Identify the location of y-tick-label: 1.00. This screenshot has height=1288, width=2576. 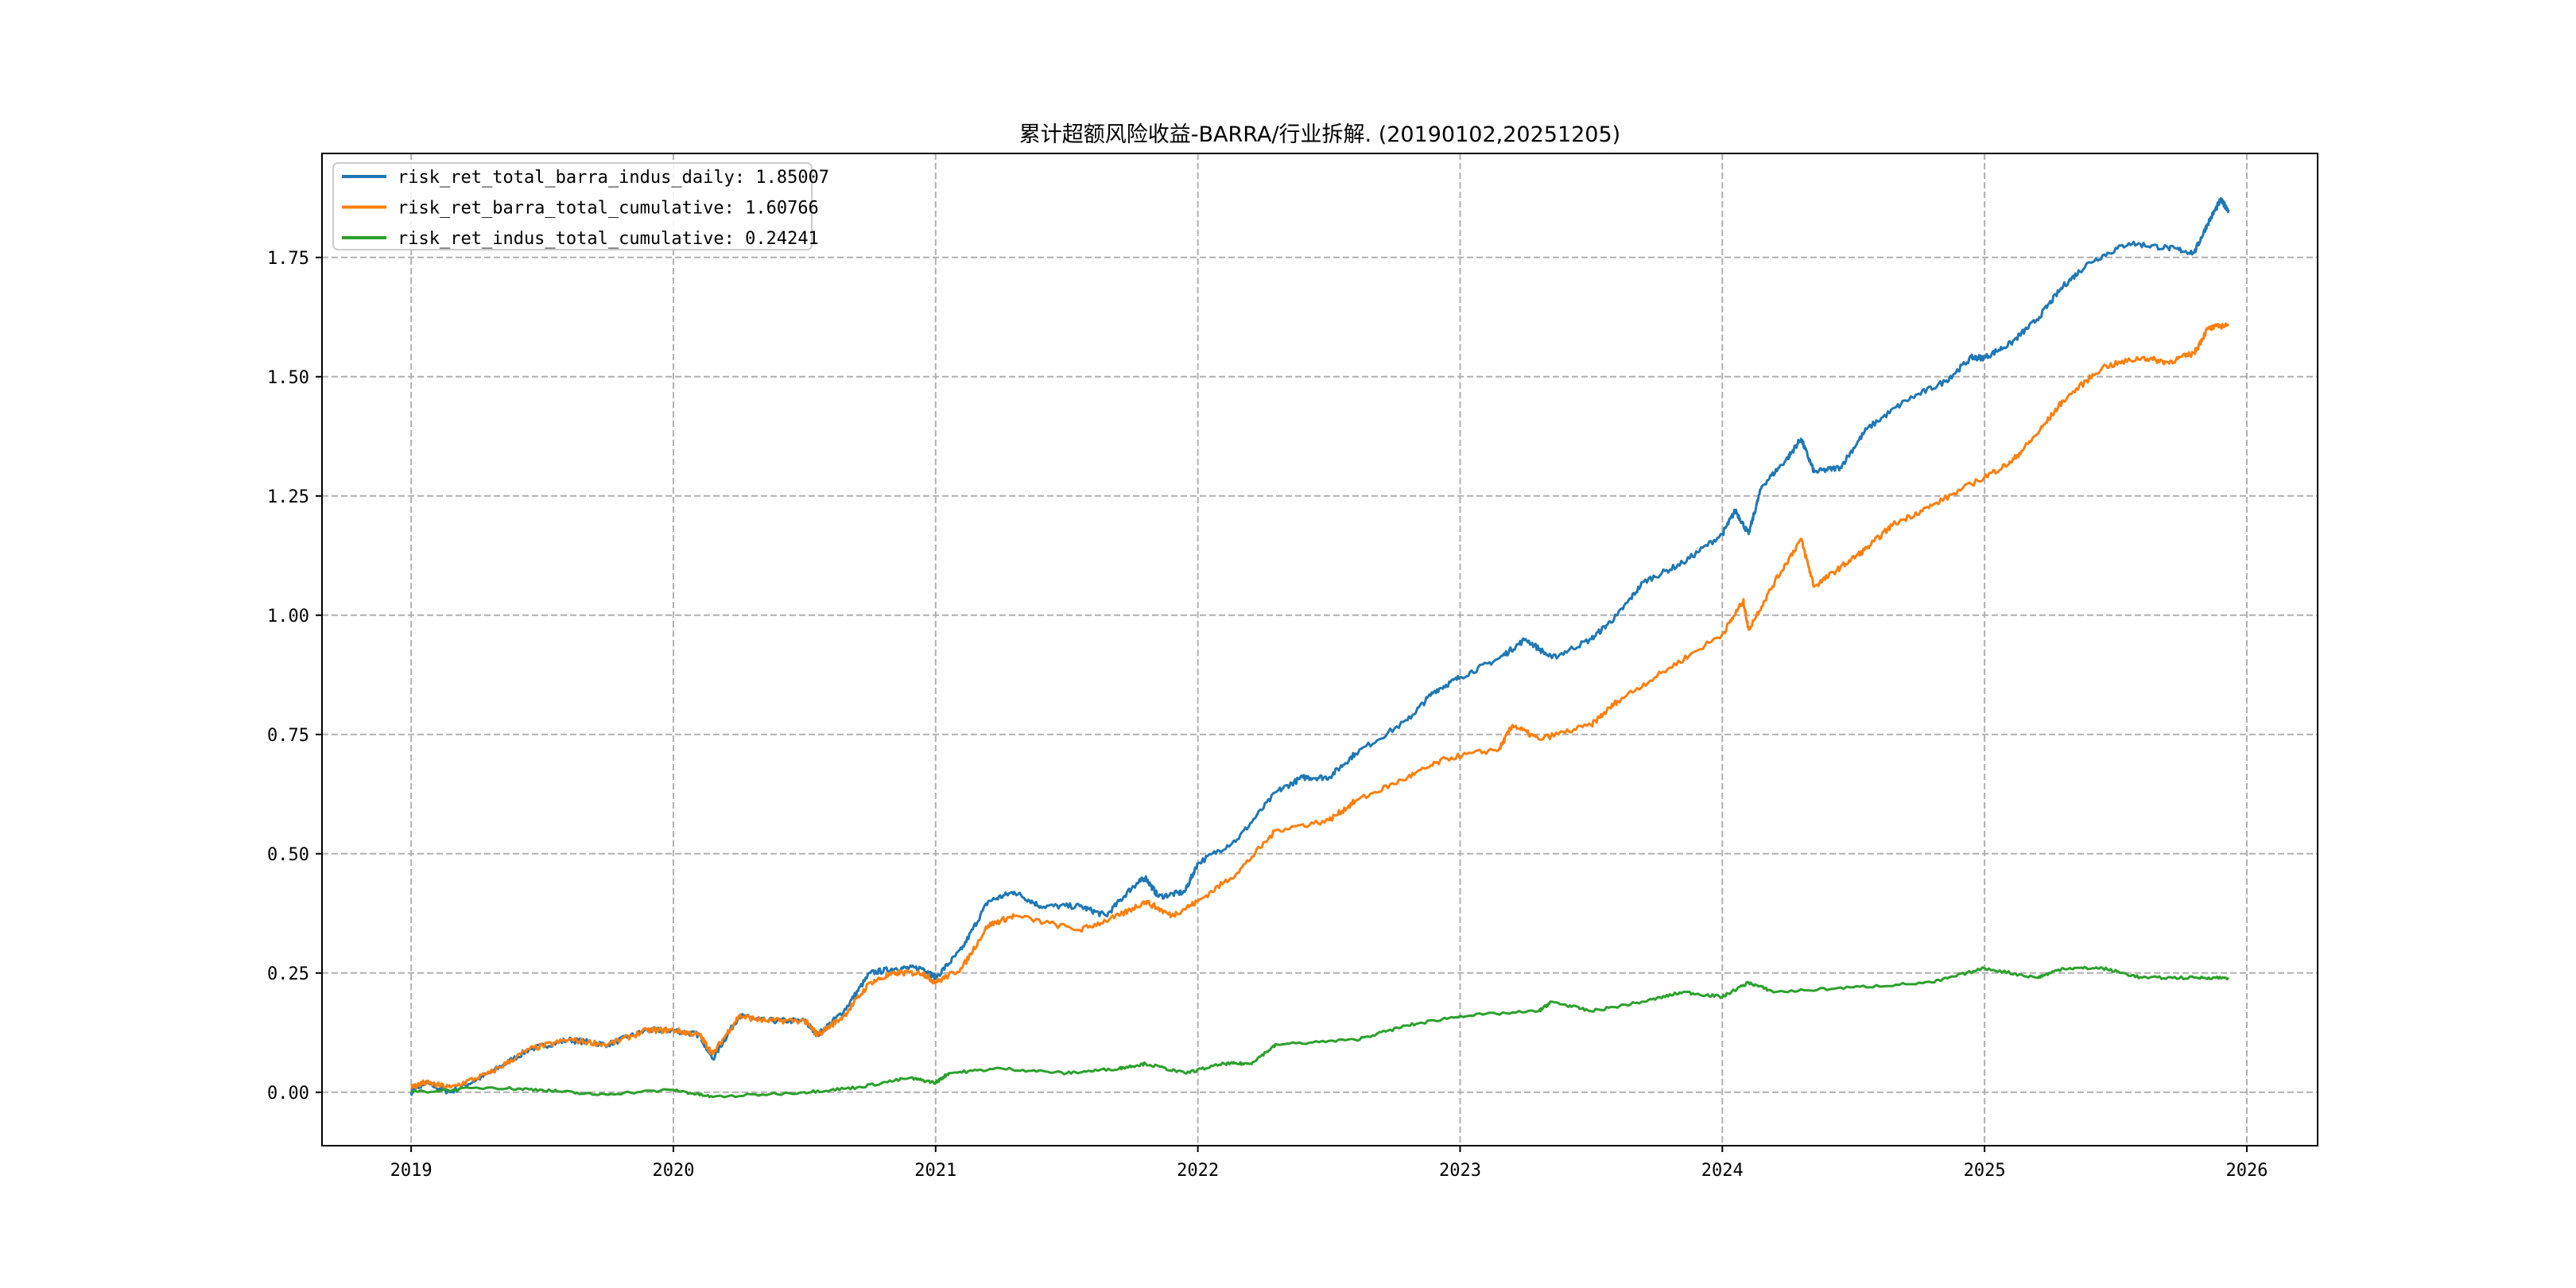
(288, 617).